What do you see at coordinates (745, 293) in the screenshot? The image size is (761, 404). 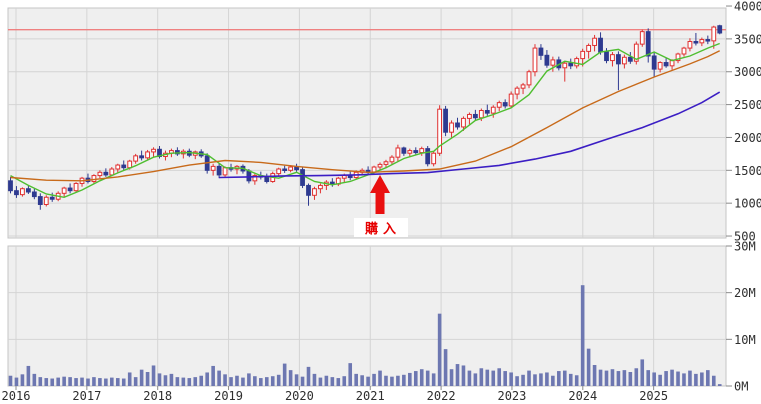 I see `svg-text: 20M` at bounding box center [745, 293].